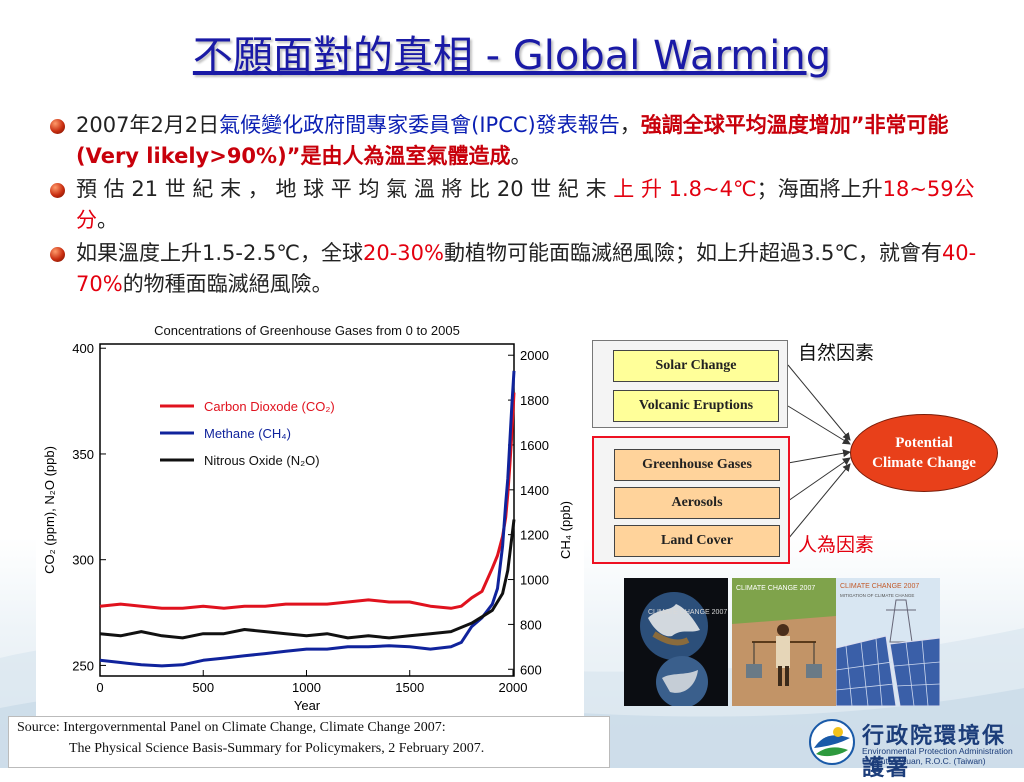 Image resolution: width=1024 pixels, height=782 pixels. Describe the element at coordinates (247, 433) in the screenshot. I see `legend-label: Methane (CH₄)` at that location.